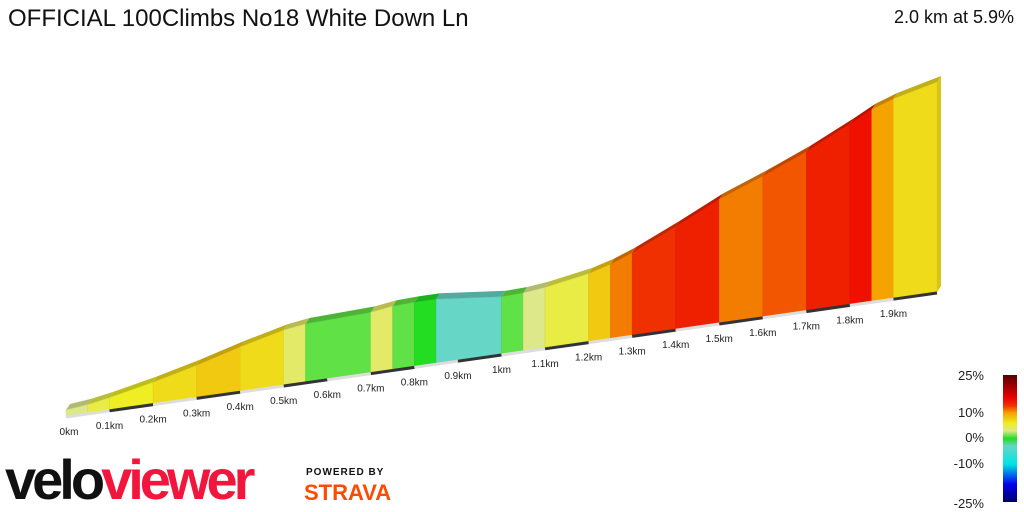 This screenshot has width=1024, height=512. I want to click on legend-label-0: 0%, so click(974, 437).